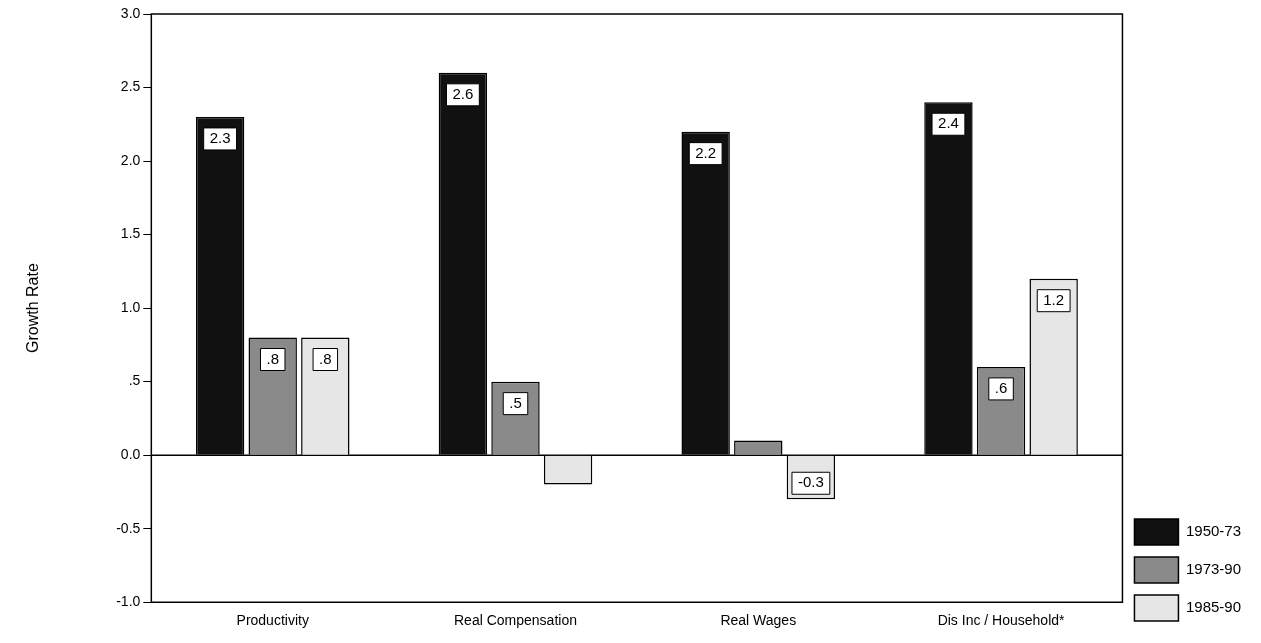 The height and width of the screenshot is (643, 1261). What do you see at coordinates (220, 138) in the screenshot?
I see `data-label: 2.3` at bounding box center [220, 138].